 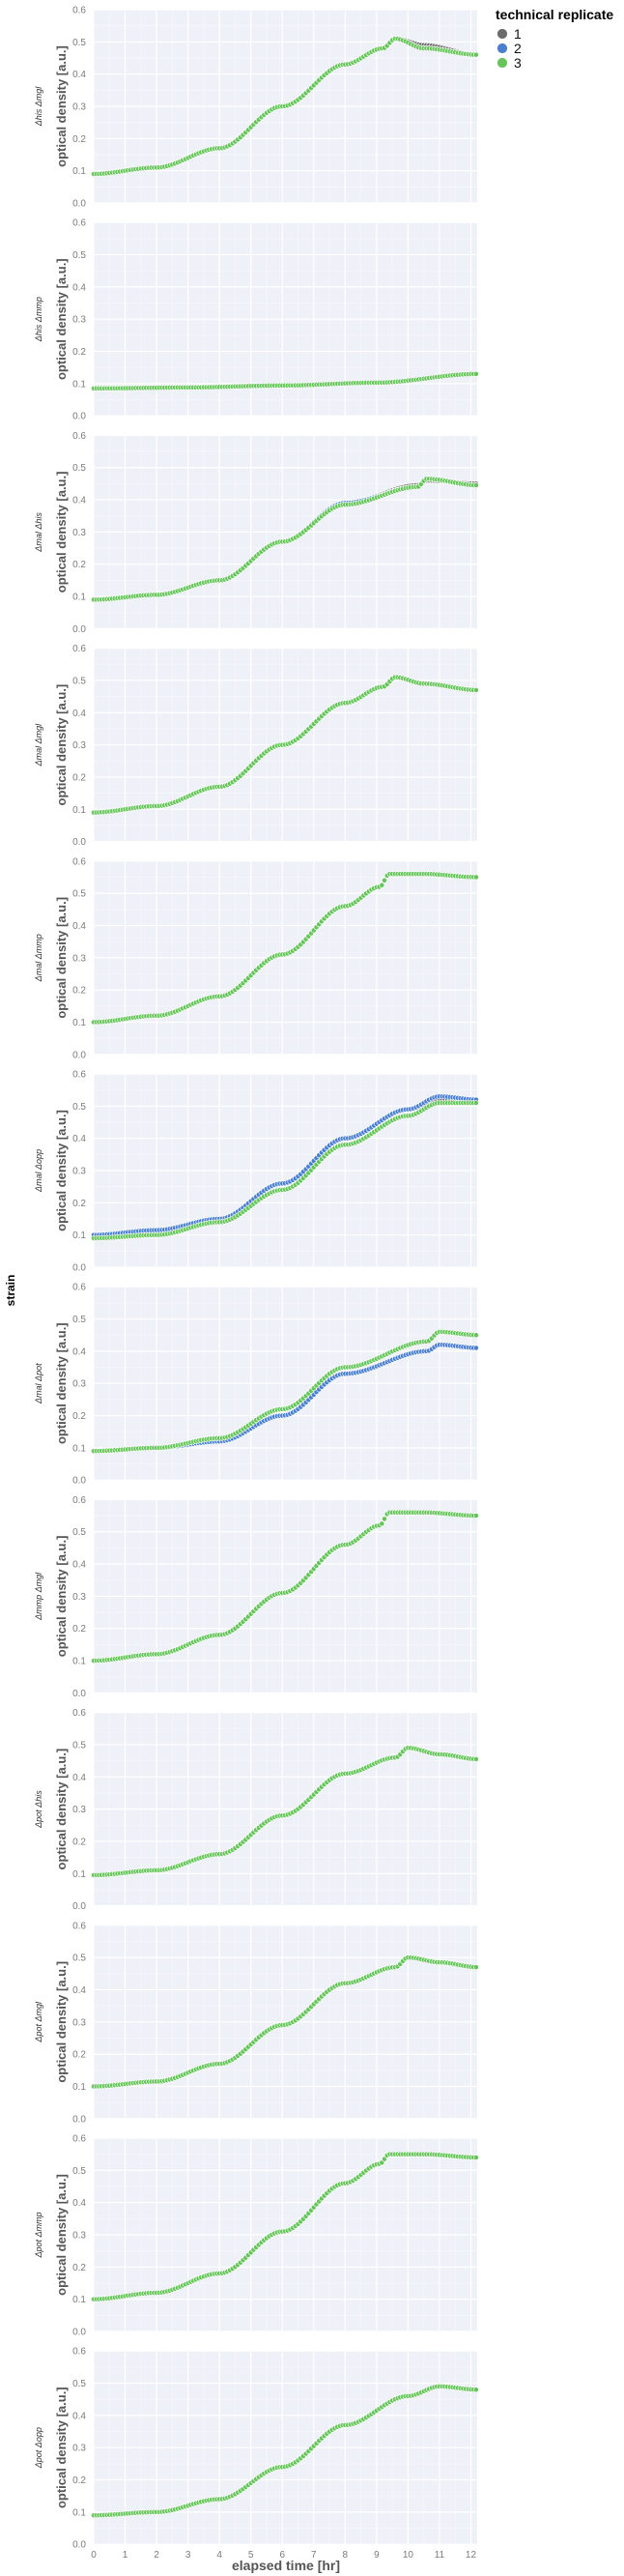 What do you see at coordinates (38, 2022) in the screenshot?
I see `facet-row-label: Δpot Δmgl` at bounding box center [38, 2022].